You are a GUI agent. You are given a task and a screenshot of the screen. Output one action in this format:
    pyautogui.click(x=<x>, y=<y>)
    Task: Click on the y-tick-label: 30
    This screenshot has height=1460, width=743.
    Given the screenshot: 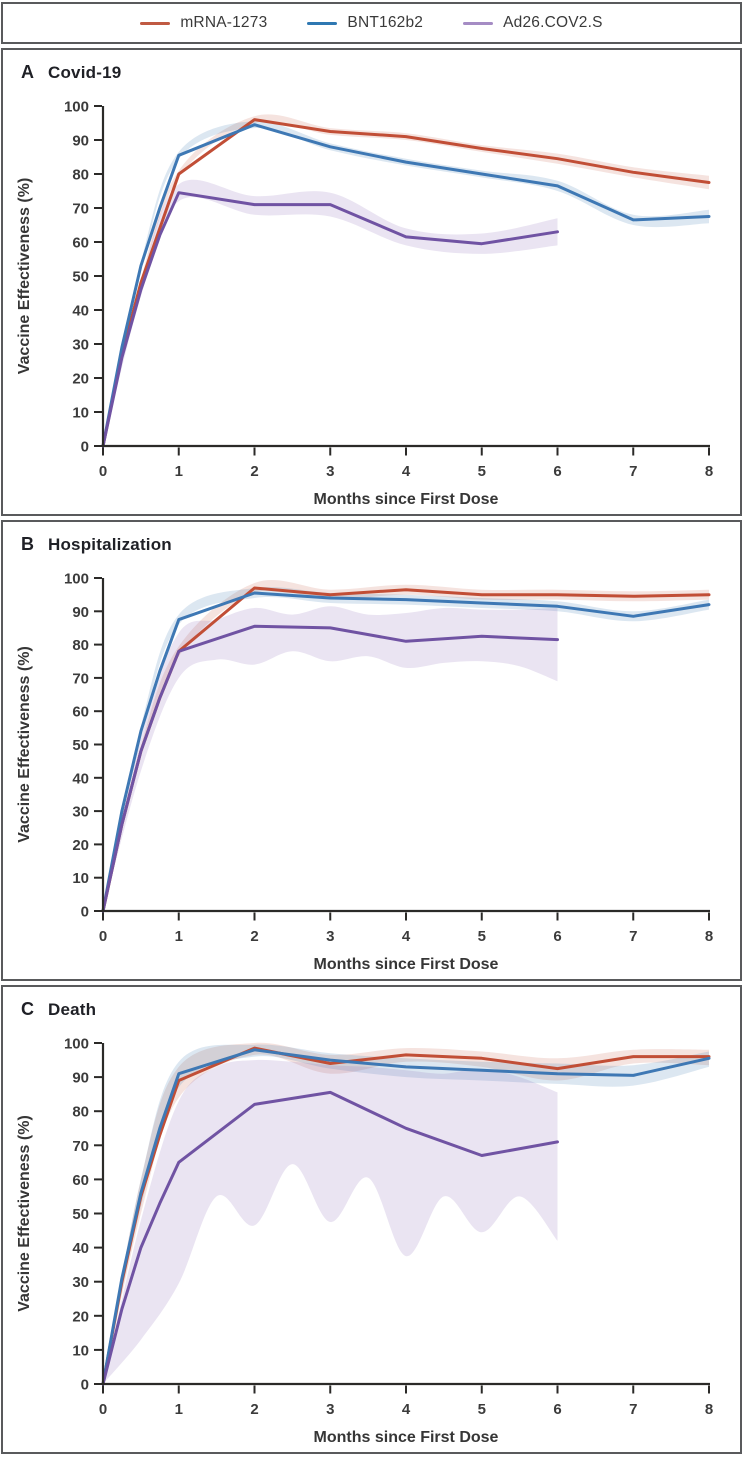 What is the action you would take?
    pyautogui.click(x=80, y=345)
    